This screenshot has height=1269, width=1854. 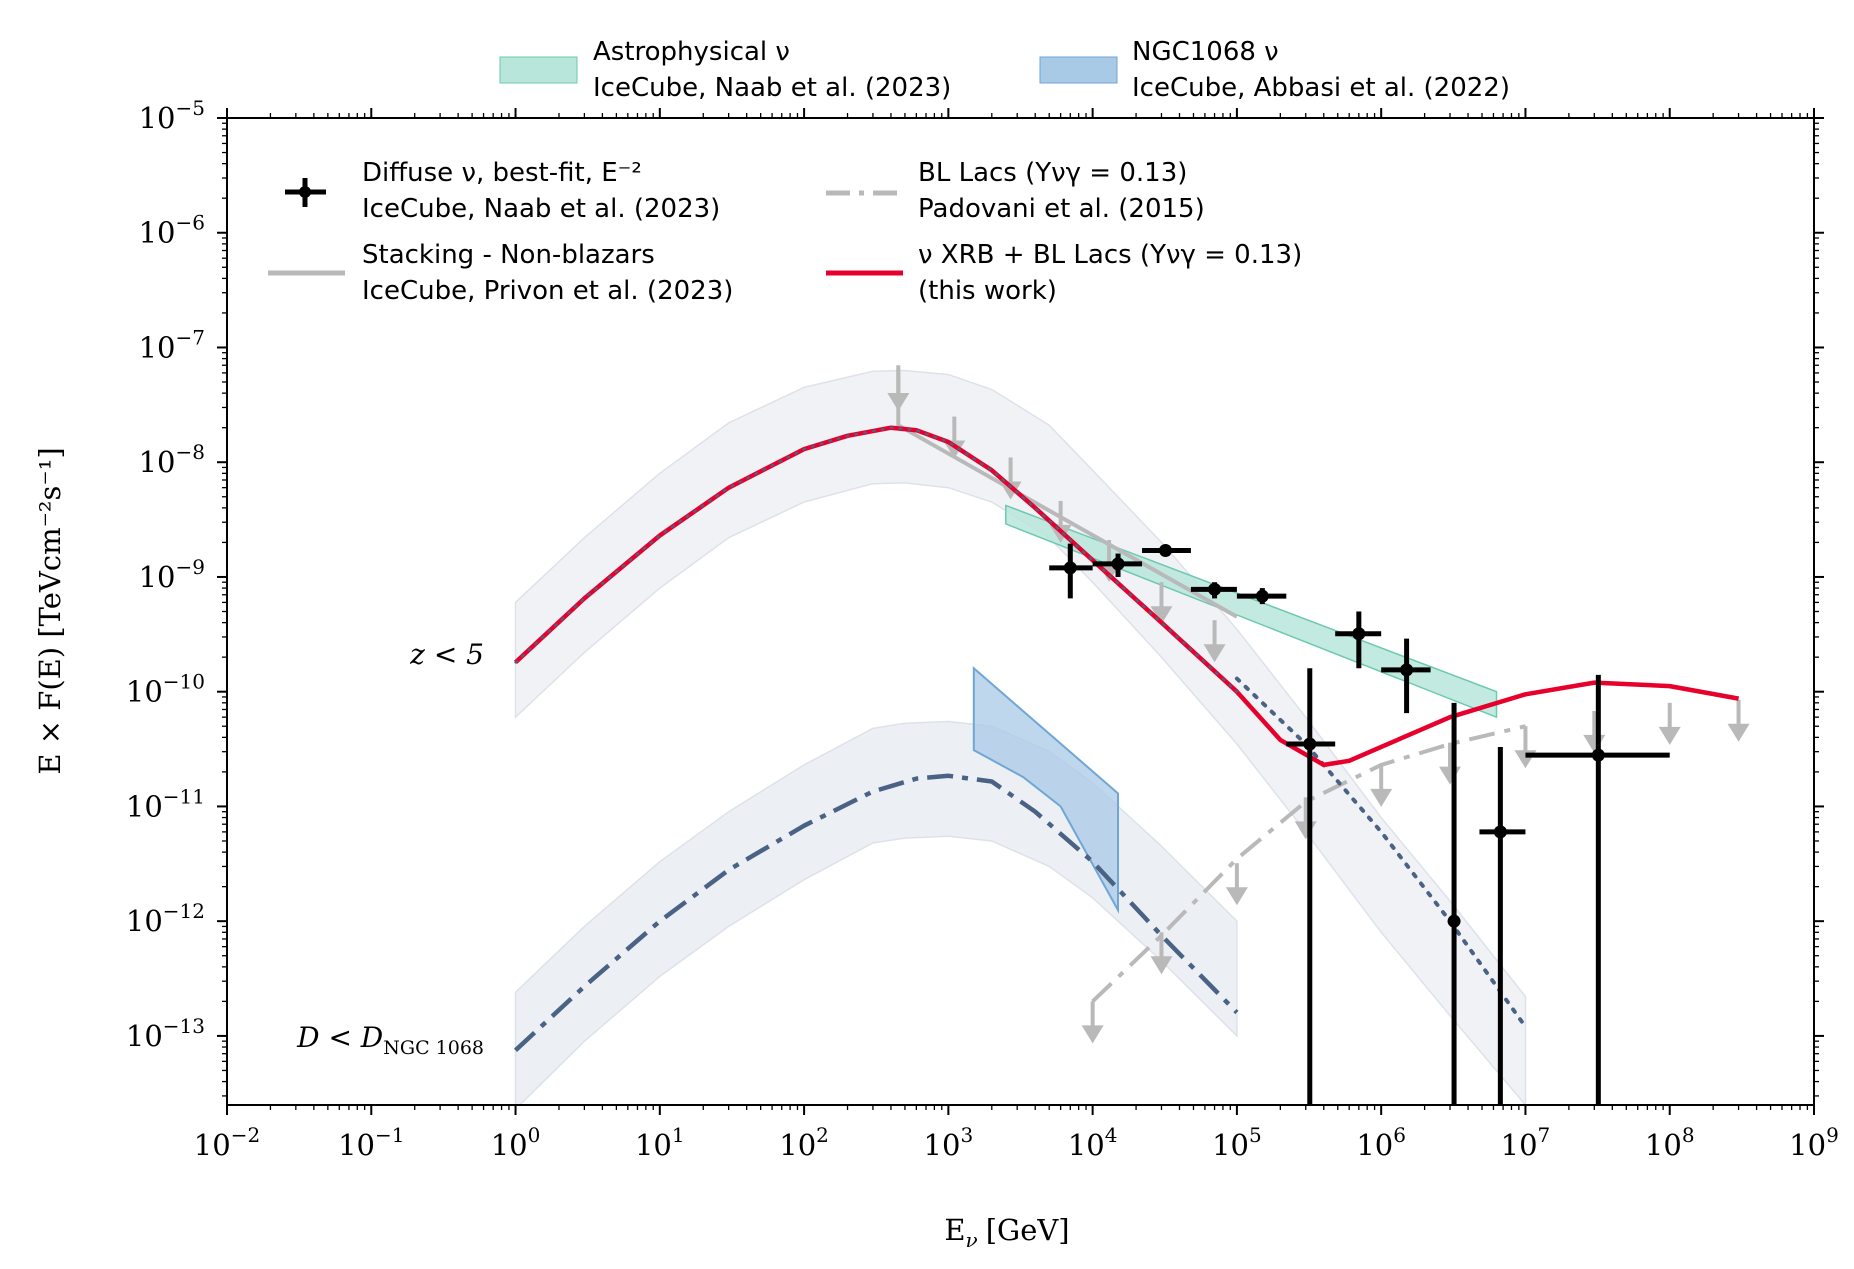 What do you see at coordinates (1061, 209) in the screenshot?
I see `legend-bllacs-line2: Padovani et al. (2015)` at bounding box center [1061, 209].